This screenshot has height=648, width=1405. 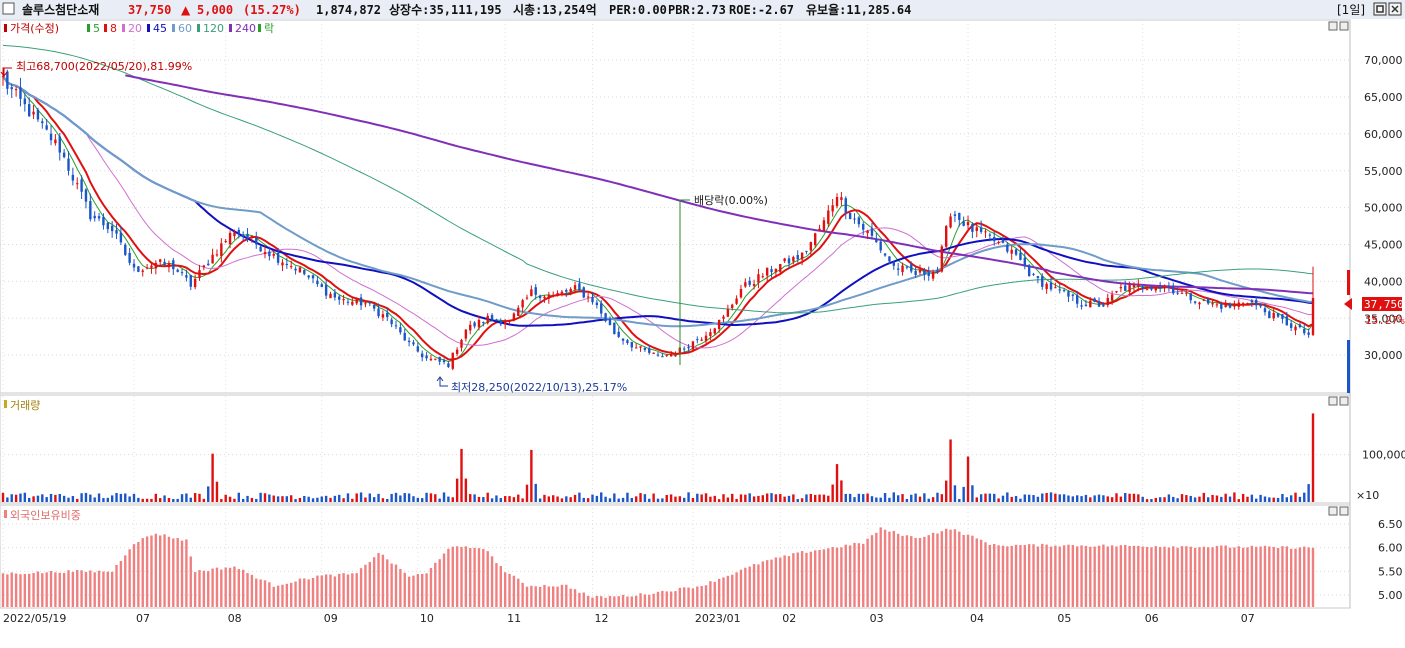 I want to click on volume-panel-buttons, so click(x=1338, y=401).